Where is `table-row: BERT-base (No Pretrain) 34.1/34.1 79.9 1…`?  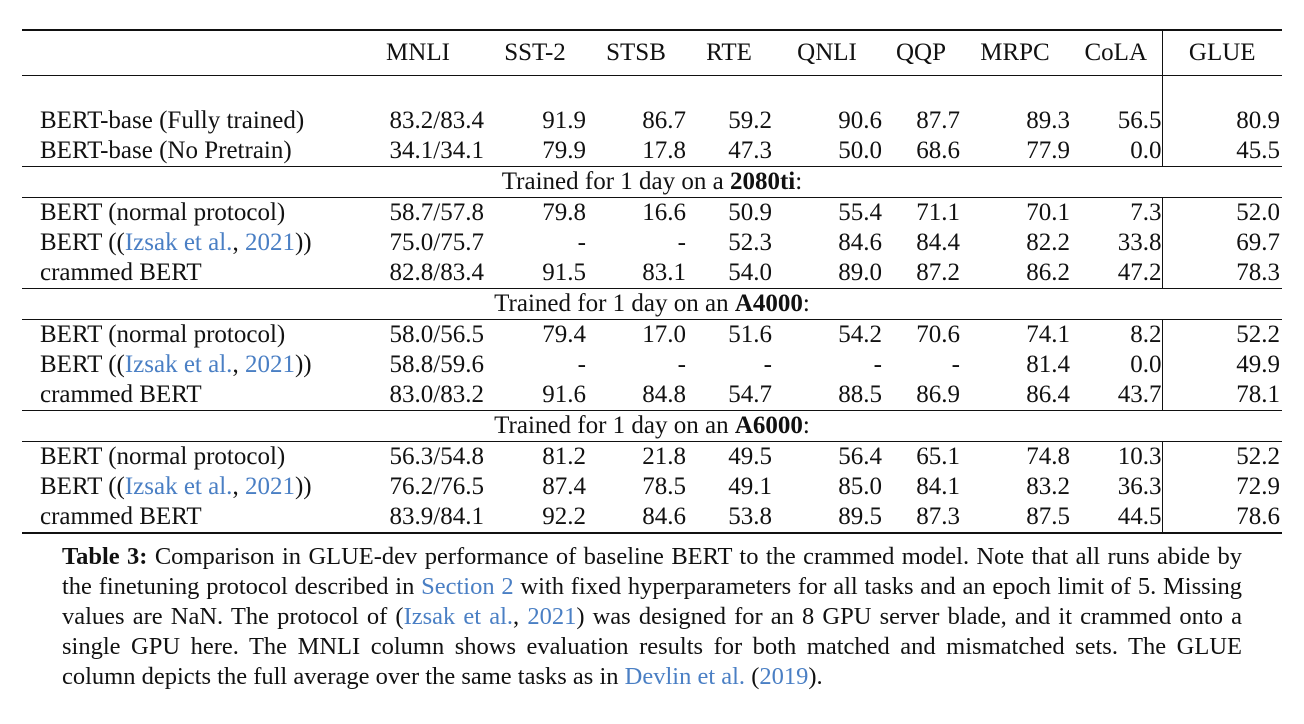 table-row: BERT-base (No Pretrain) 34.1/34.1 79.9 1… is located at coordinates (652, 150).